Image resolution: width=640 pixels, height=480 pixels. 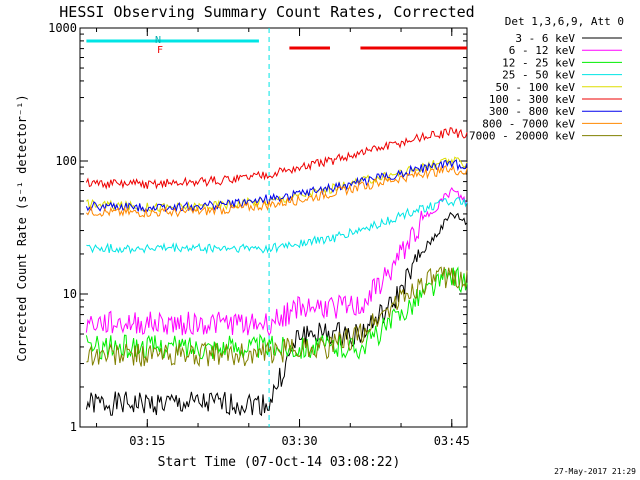 I want to click on night-bar-segment, so click(x=172, y=41).